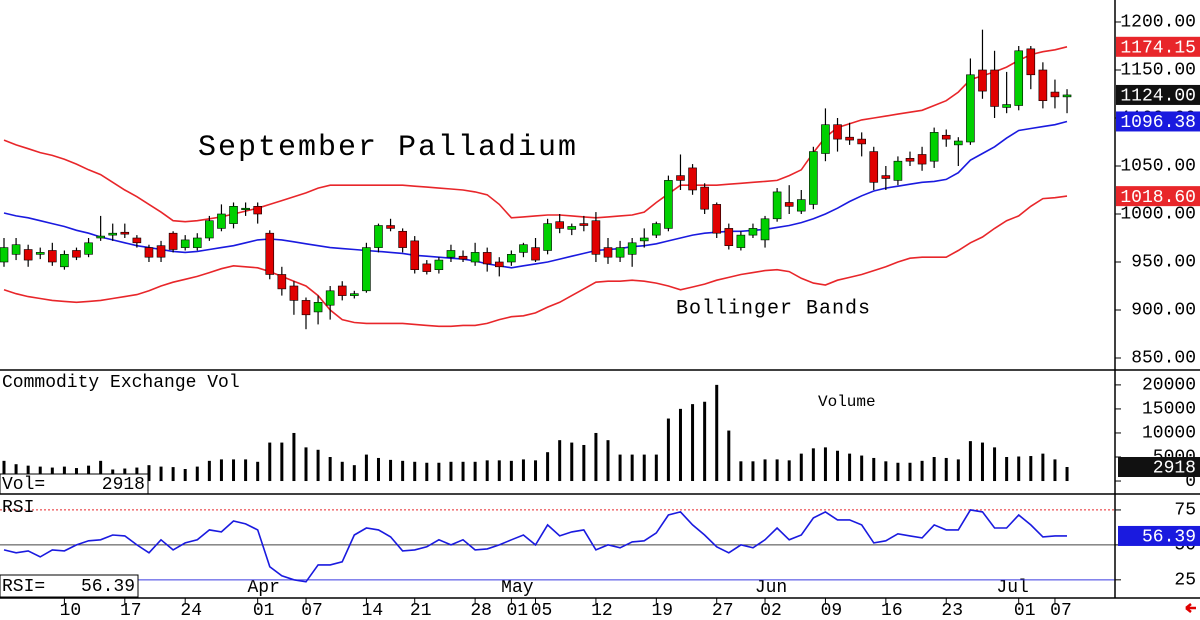 This screenshot has width=1200, height=620. Describe the element at coordinates (1163, 263) in the screenshot. I see `y-tick-label: 950.00` at that location.